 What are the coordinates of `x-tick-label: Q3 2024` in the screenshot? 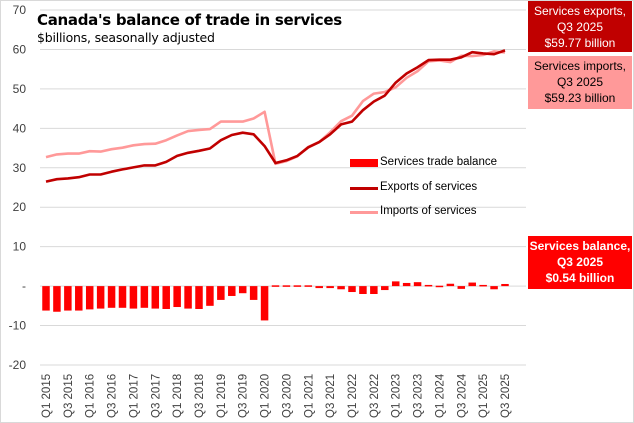 It's located at (462, 395).